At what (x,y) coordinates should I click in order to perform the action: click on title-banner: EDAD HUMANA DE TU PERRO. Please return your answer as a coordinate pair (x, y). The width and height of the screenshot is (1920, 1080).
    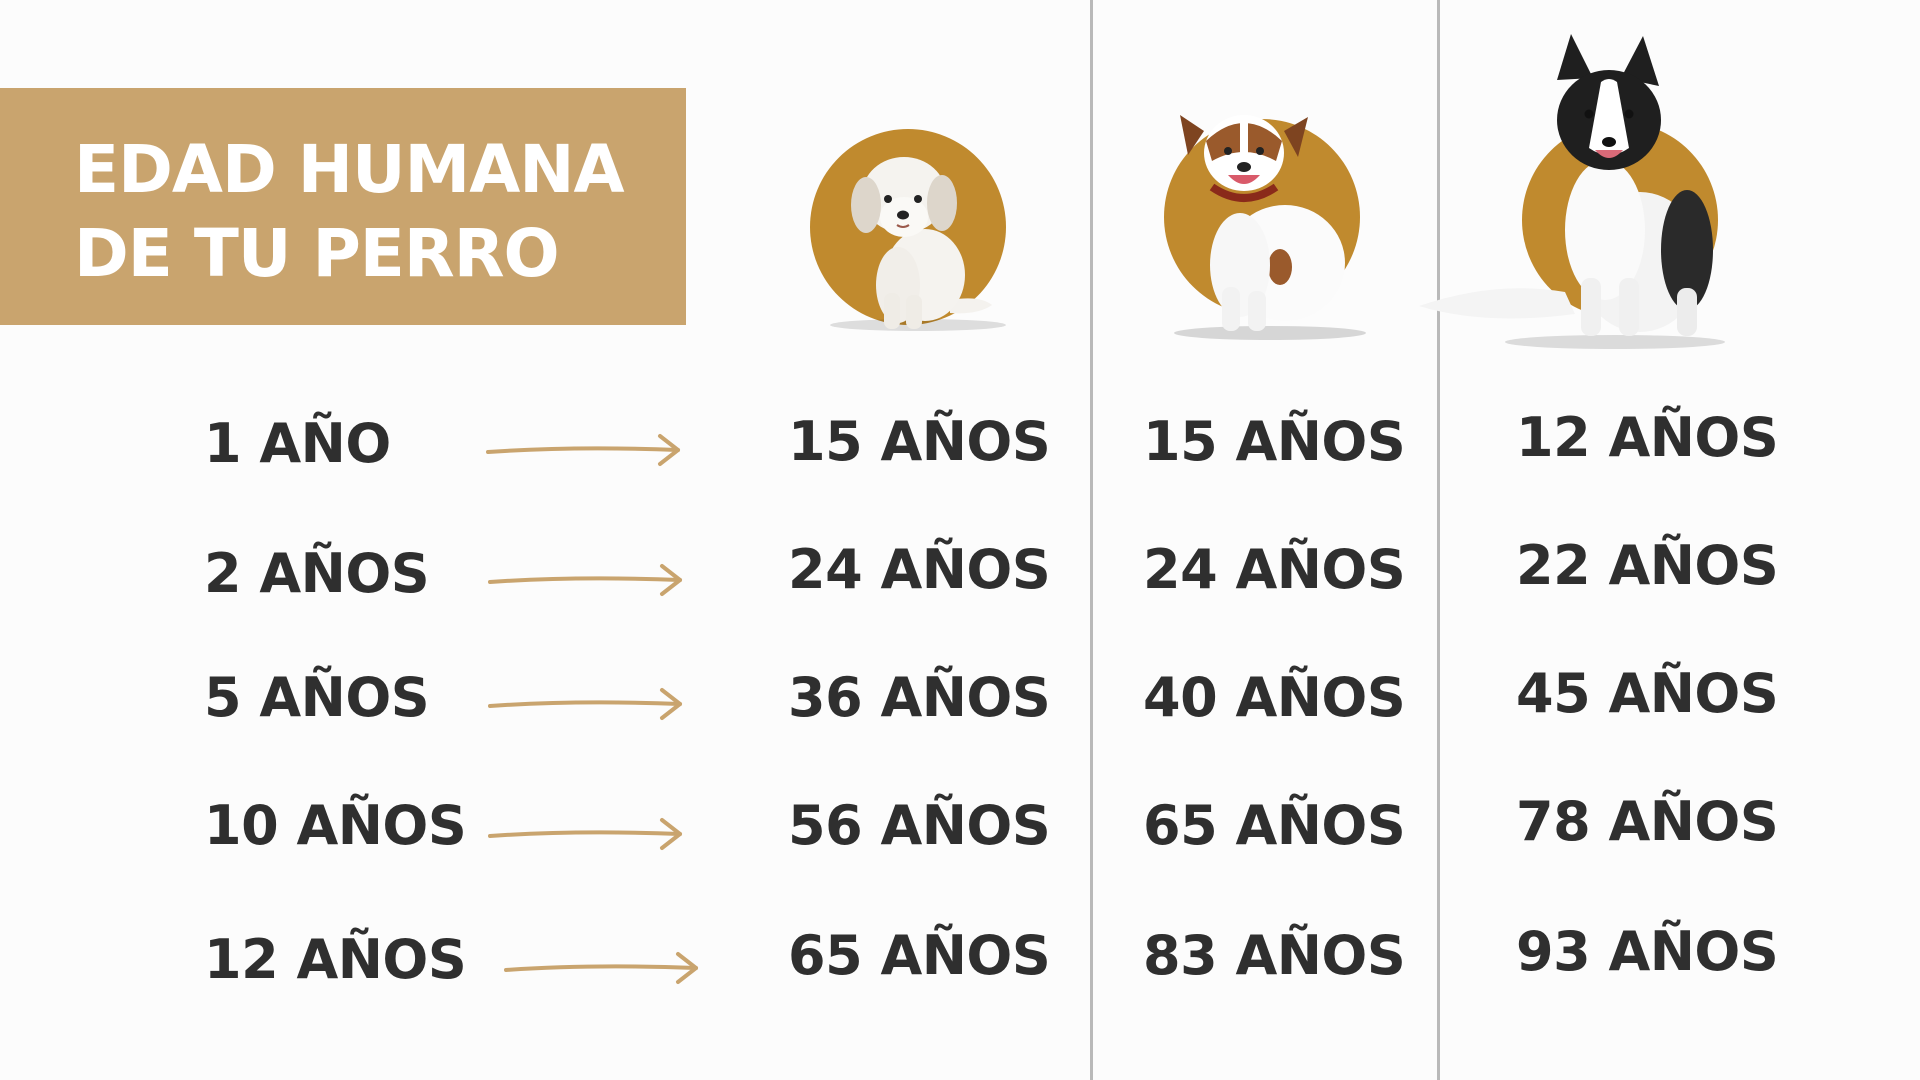
    Looking at the image, I should click on (343, 206).